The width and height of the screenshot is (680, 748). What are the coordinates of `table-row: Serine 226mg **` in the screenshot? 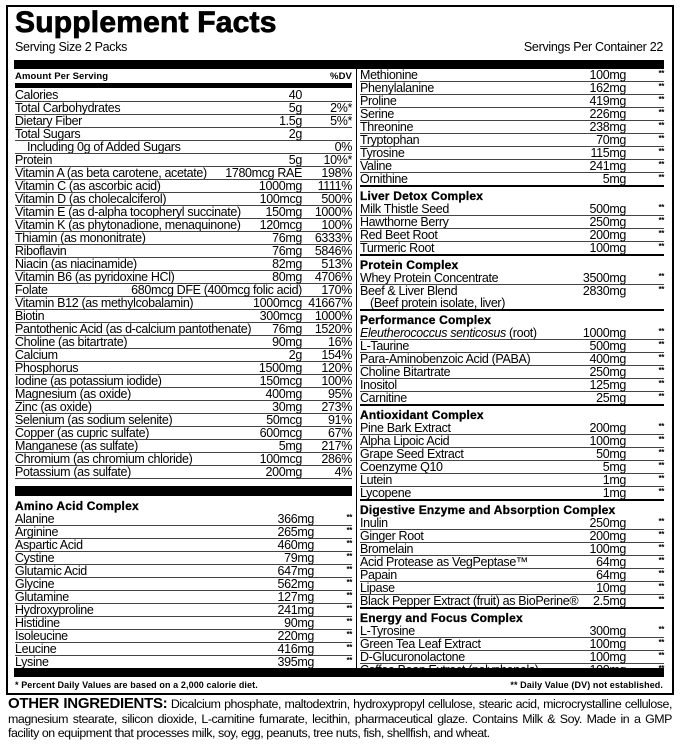 It's located at (512, 114).